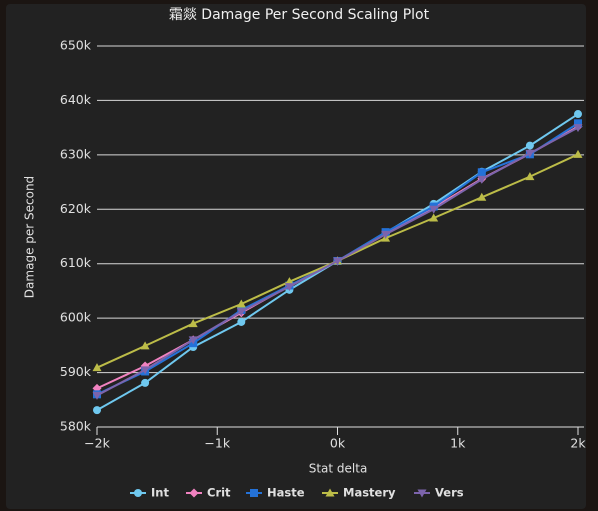  I want to click on x-tick-label: 0k, so click(338, 443).